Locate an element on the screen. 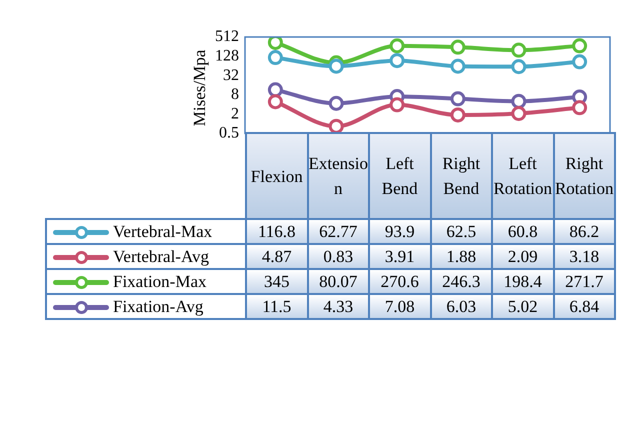  data-label: 86.2 is located at coordinates (584, 231).